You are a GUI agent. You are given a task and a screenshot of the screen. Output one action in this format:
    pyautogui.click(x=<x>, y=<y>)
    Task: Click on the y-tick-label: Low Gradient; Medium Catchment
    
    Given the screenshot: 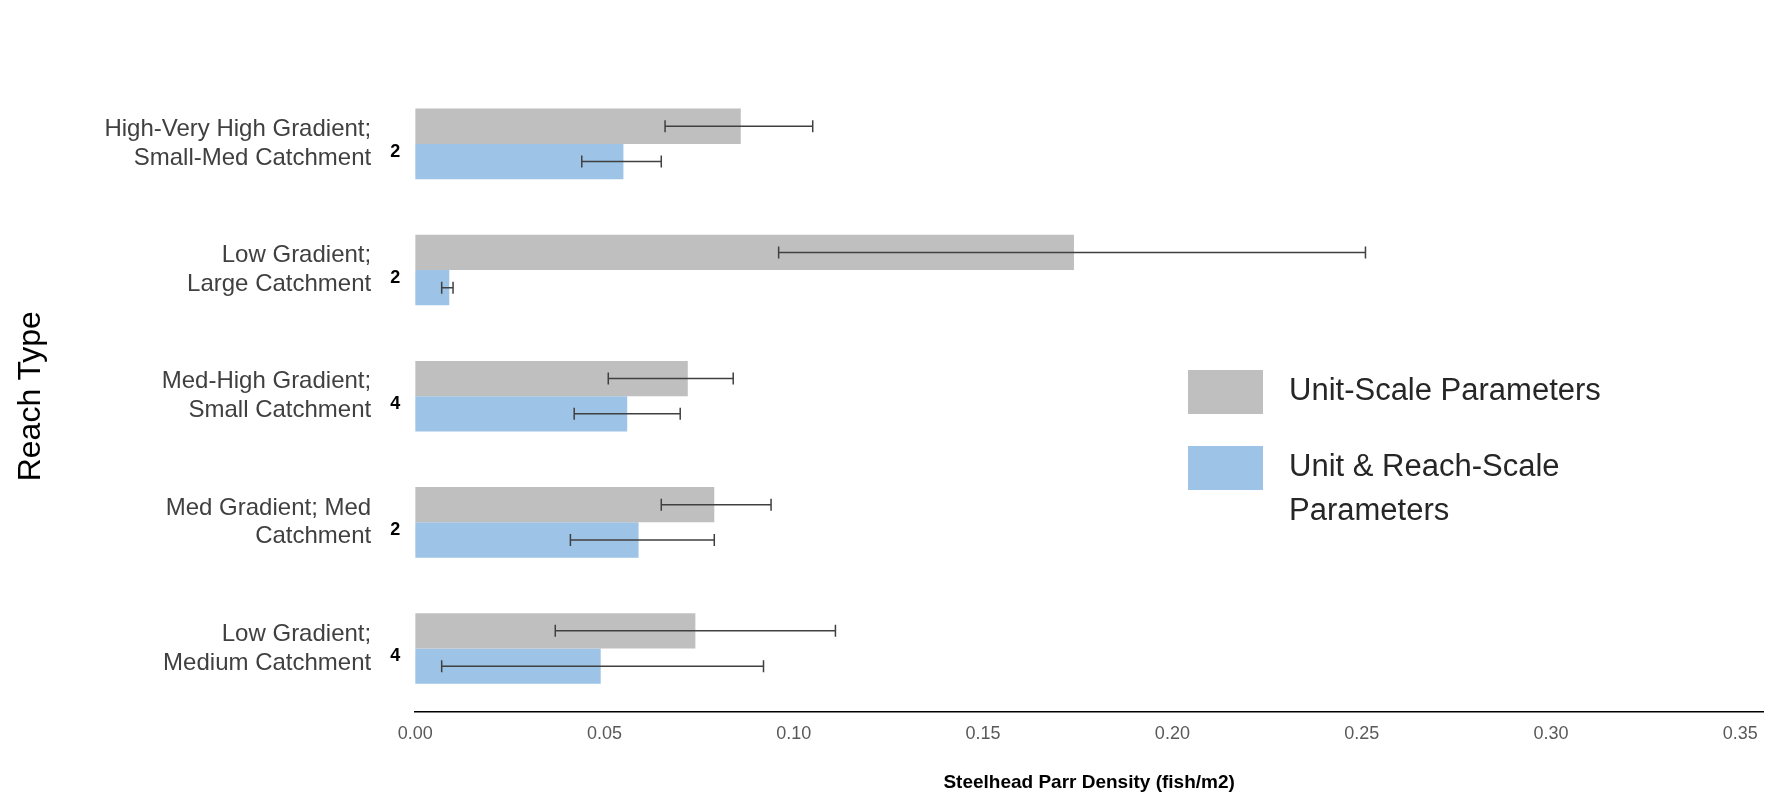 What is the action you would take?
    pyautogui.click(x=267, y=646)
    